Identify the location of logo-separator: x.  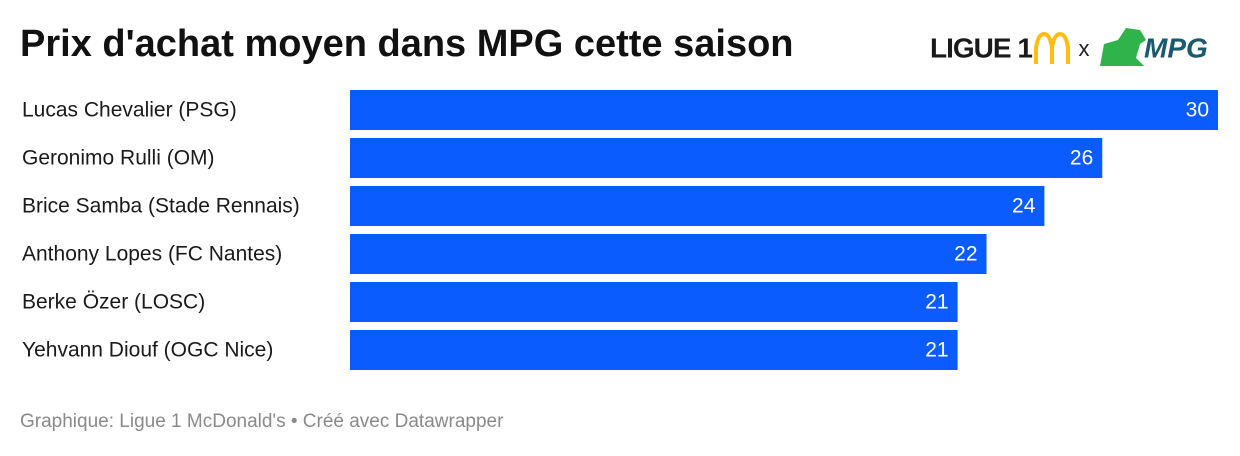
(1084, 48).